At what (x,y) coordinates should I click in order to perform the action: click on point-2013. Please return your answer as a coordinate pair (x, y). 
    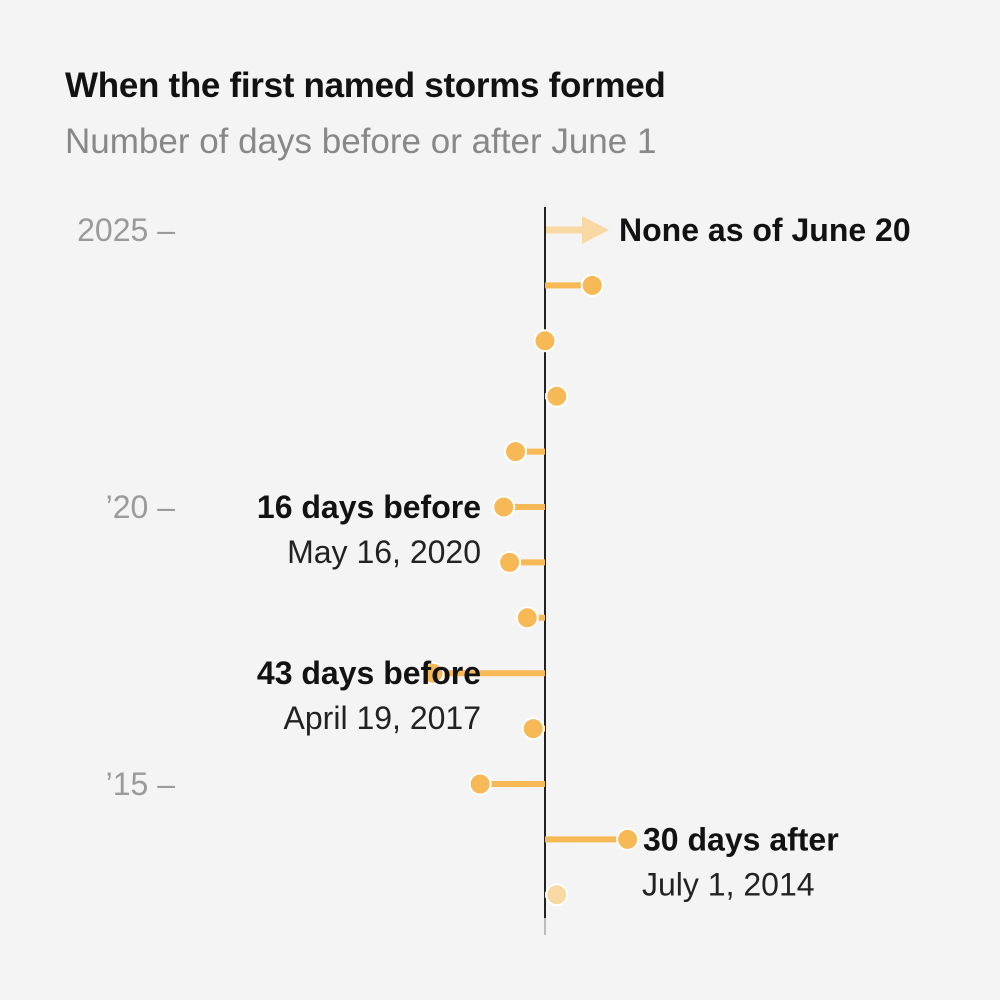
    Looking at the image, I should click on (557, 895).